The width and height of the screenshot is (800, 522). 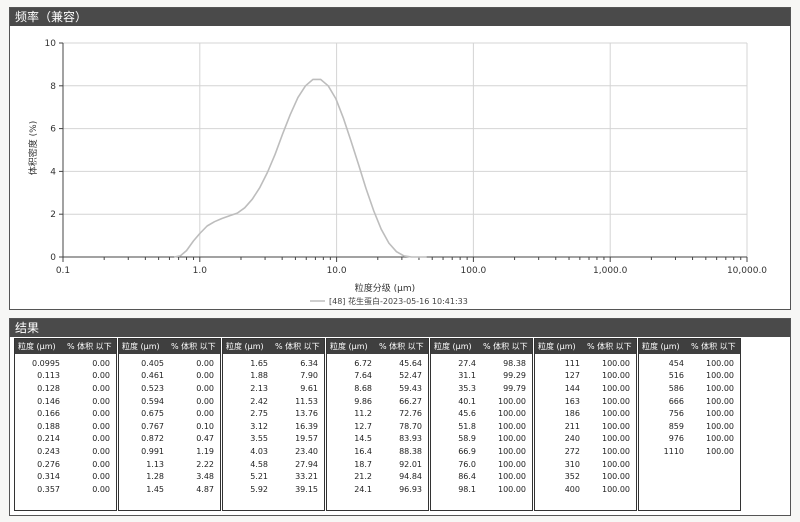 What do you see at coordinates (585, 388) in the screenshot?
I see `table-row: 144 100.00` at bounding box center [585, 388].